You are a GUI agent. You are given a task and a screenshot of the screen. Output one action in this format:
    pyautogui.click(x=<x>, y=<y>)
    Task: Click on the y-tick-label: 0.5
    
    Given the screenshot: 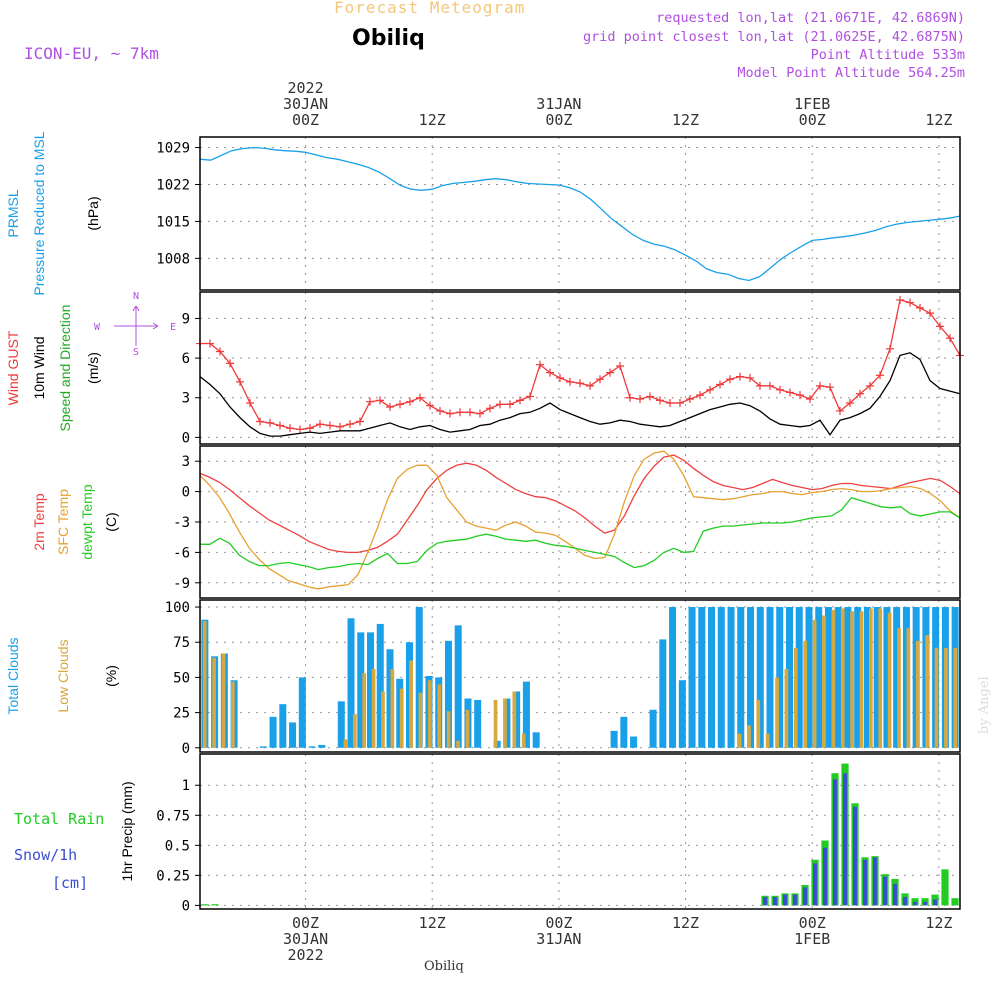 What is the action you would take?
    pyautogui.click(x=177, y=846)
    